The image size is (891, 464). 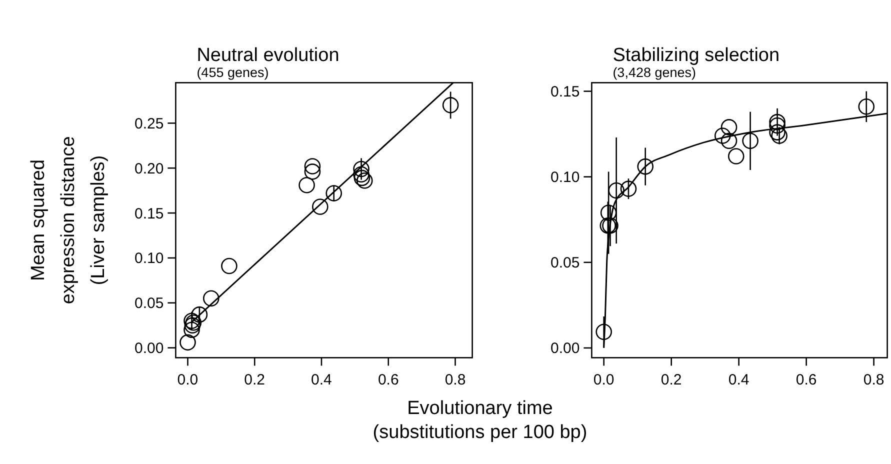 What do you see at coordinates (149, 169) in the screenshot?
I see `y-tick-label: 0.20` at bounding box center [149, 169].